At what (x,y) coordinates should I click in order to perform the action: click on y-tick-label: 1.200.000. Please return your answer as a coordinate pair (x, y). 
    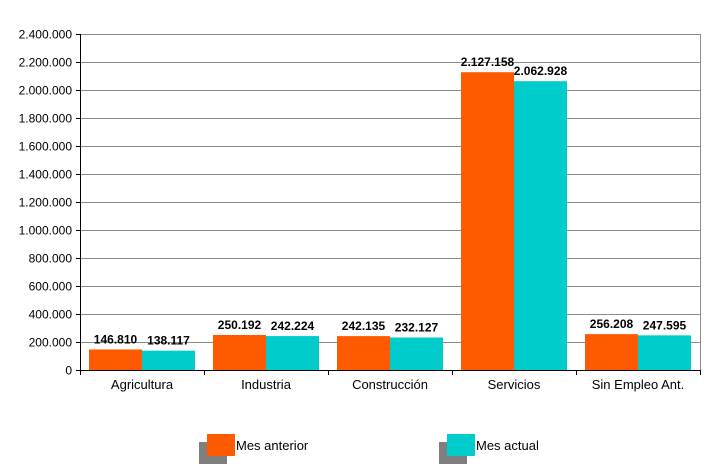
    Looking at the image, I should click on (46, 203).